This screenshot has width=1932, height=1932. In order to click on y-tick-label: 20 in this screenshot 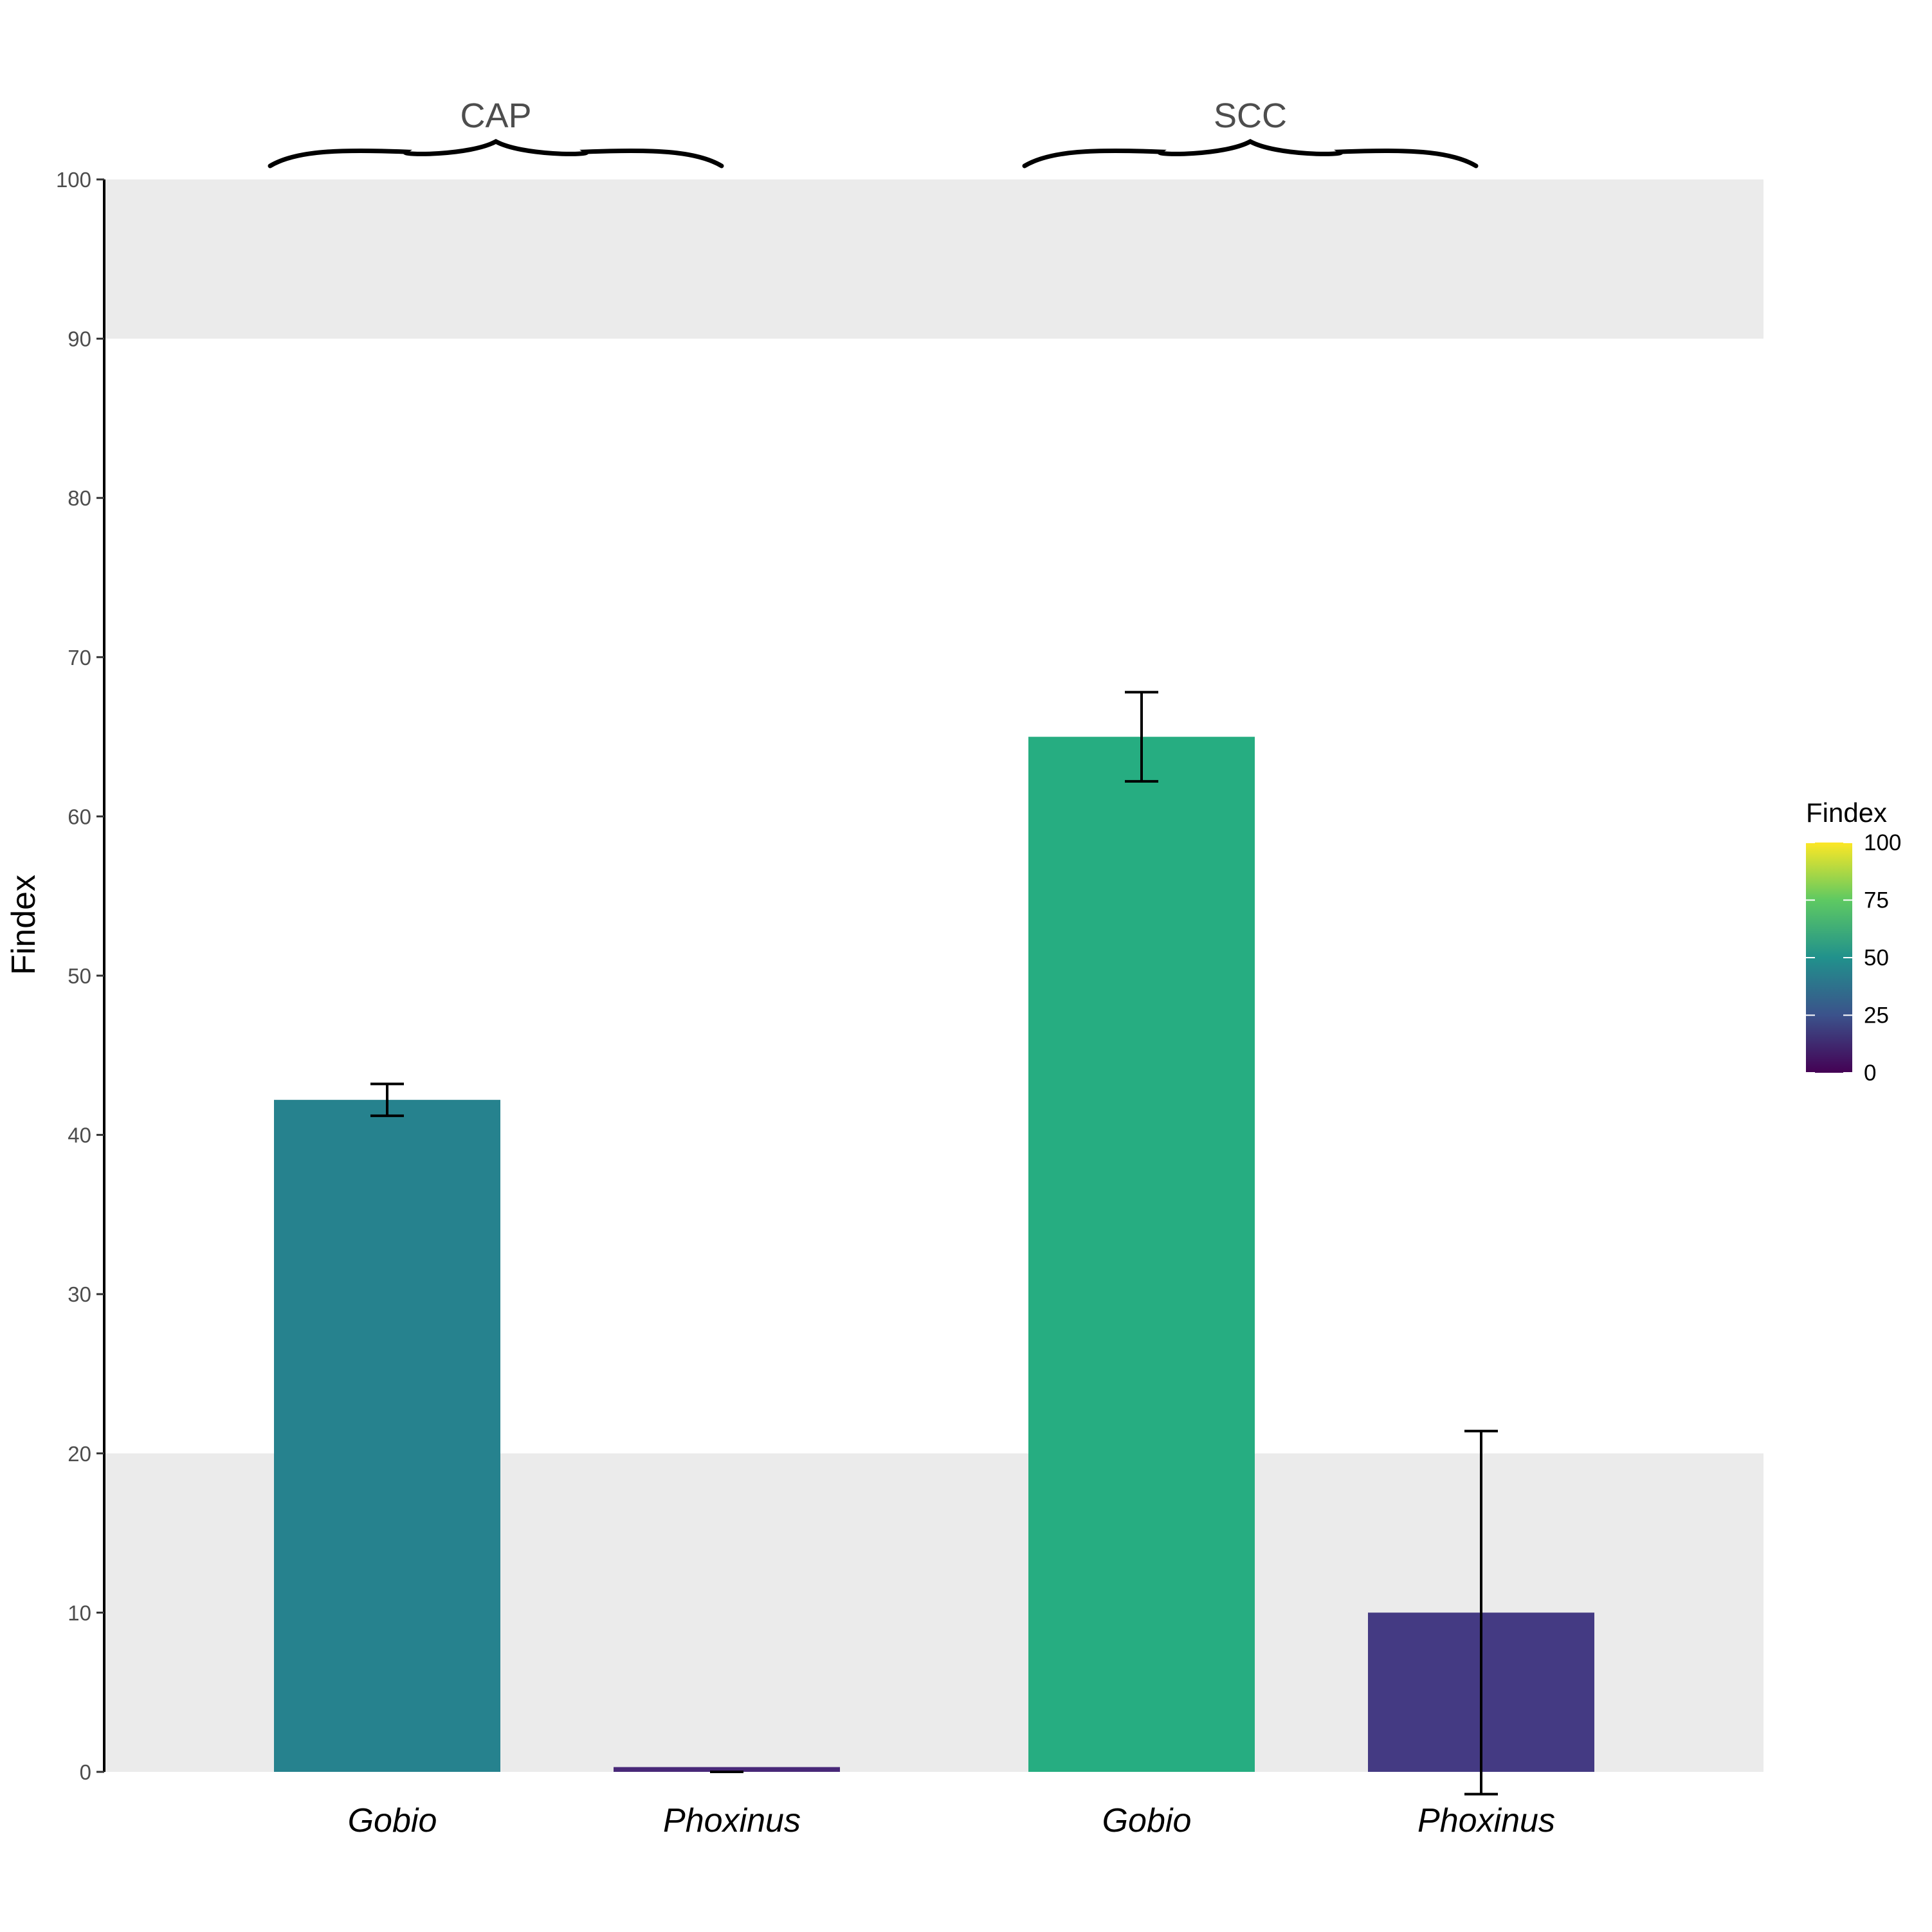, I will do `click(79, 1454)`.